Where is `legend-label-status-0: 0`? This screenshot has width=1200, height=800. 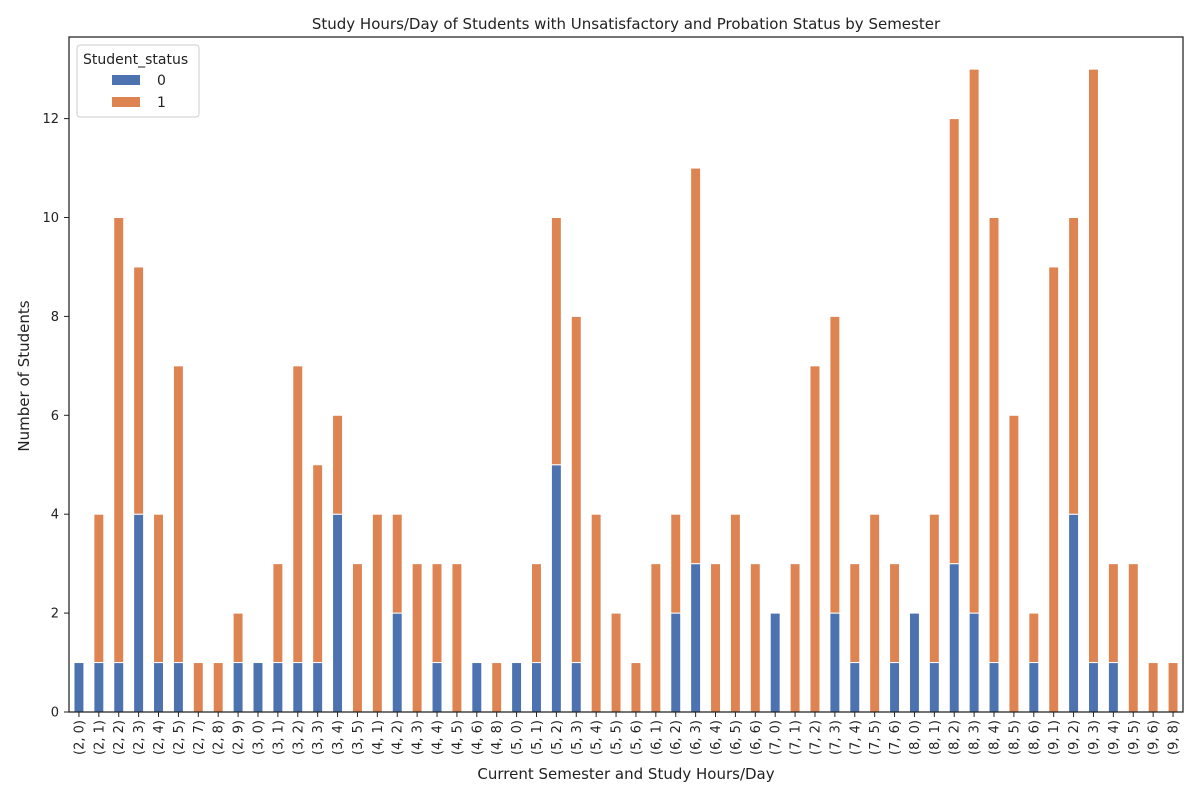 legend-label-status-0: 0 is located at coordinates (161, 81).